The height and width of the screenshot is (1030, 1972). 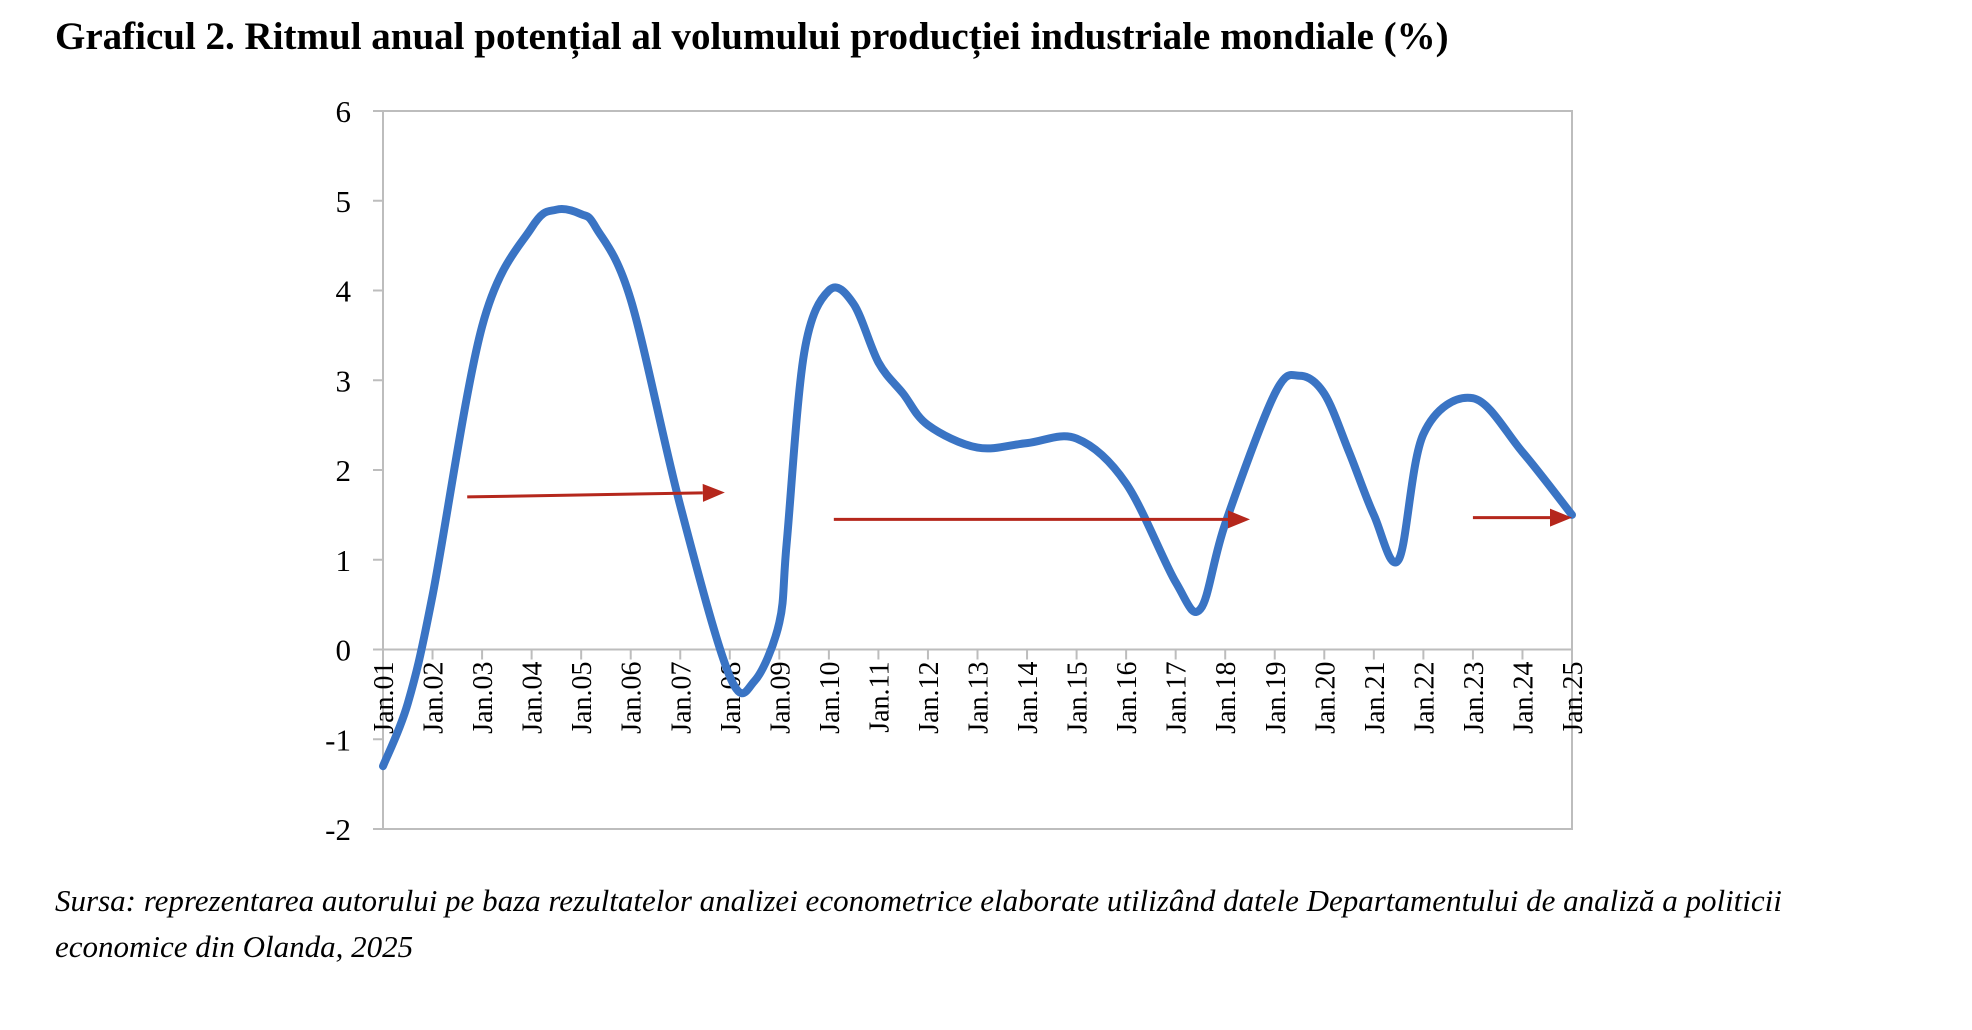 What do you see at coordinates (1276, 698) in the screenshot?
I see `x-tick-label: Jan.19` at bounding box center [1276, 698].